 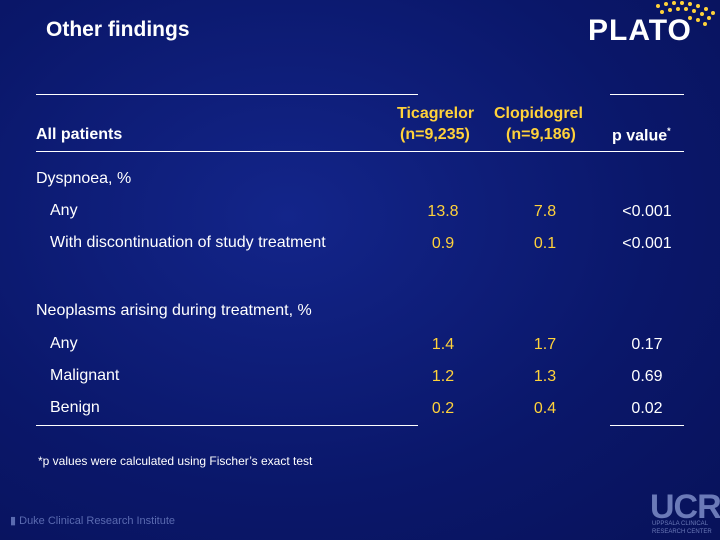 What do you see at coordinates (545, 408) in the screenshot?
I see `clopidogrel-value: 0.4` at bounding box center [545, 408].